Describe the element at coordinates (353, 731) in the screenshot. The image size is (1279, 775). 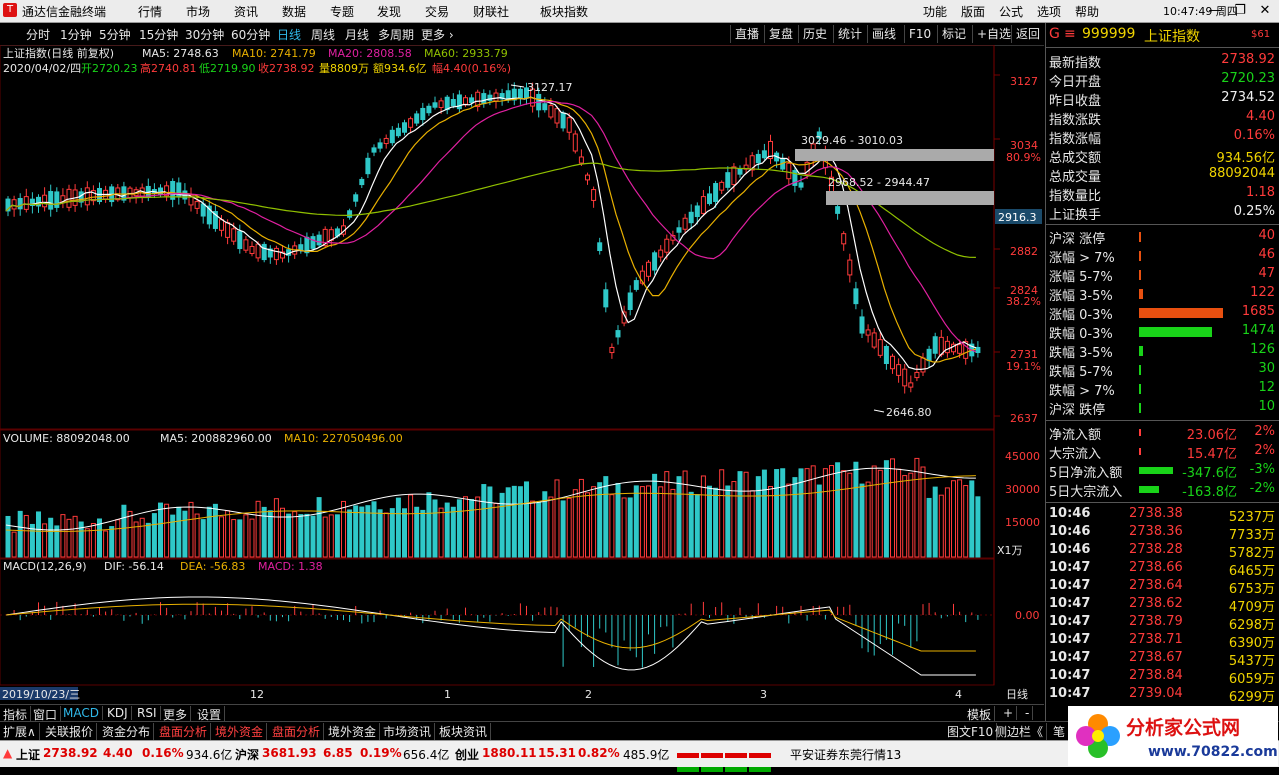
I see `tab-foreign-capital-2: 境外资金` at that location.